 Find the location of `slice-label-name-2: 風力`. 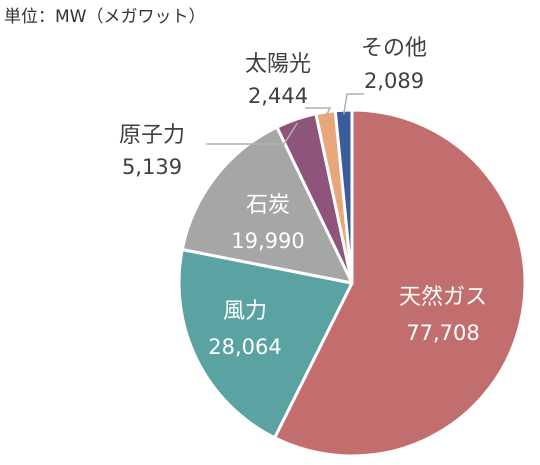

slice-label-name-2: 風力 is located at coordinates (245, 311).